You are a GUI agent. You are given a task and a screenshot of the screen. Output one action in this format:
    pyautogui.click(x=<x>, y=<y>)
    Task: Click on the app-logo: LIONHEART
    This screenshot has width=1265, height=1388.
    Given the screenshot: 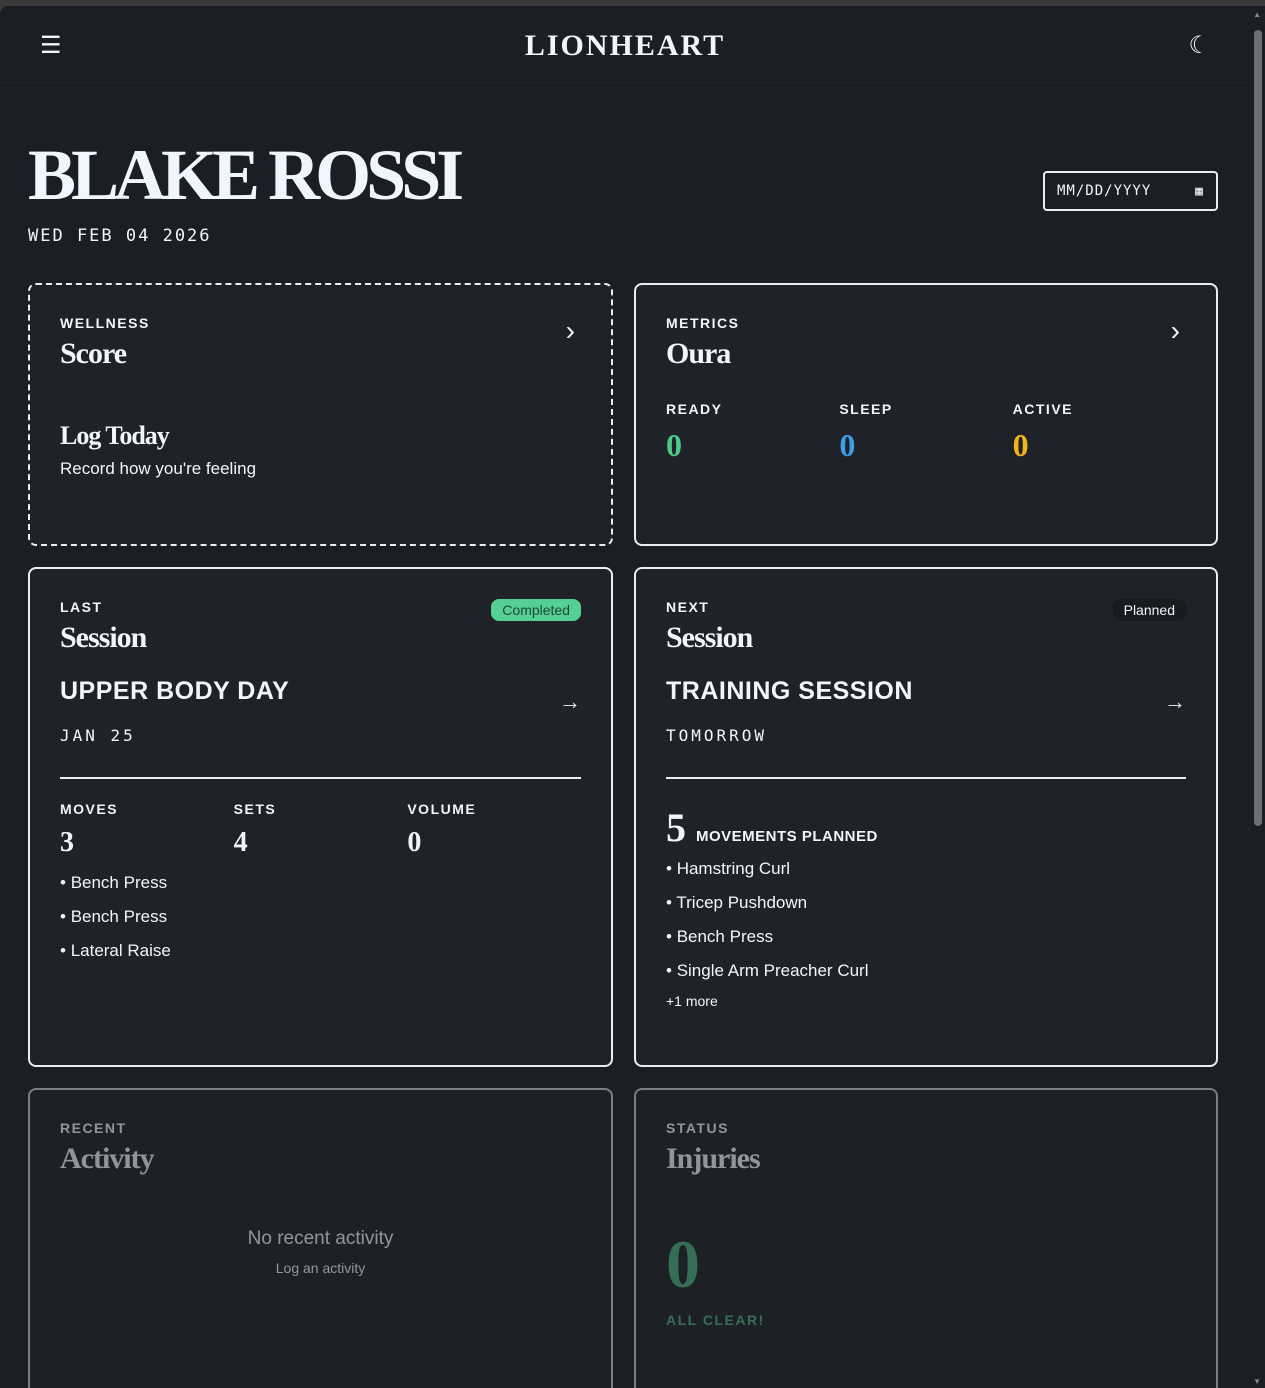 What is the action you would take?
    pyautogui.click(x=625, y=45)
    